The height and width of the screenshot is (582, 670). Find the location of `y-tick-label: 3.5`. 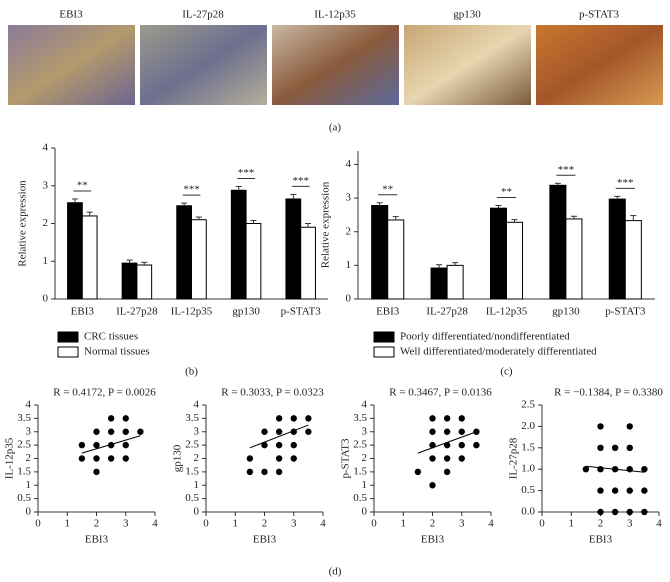

y-tick-label: 3.5 is located at coordinates (360, 418).